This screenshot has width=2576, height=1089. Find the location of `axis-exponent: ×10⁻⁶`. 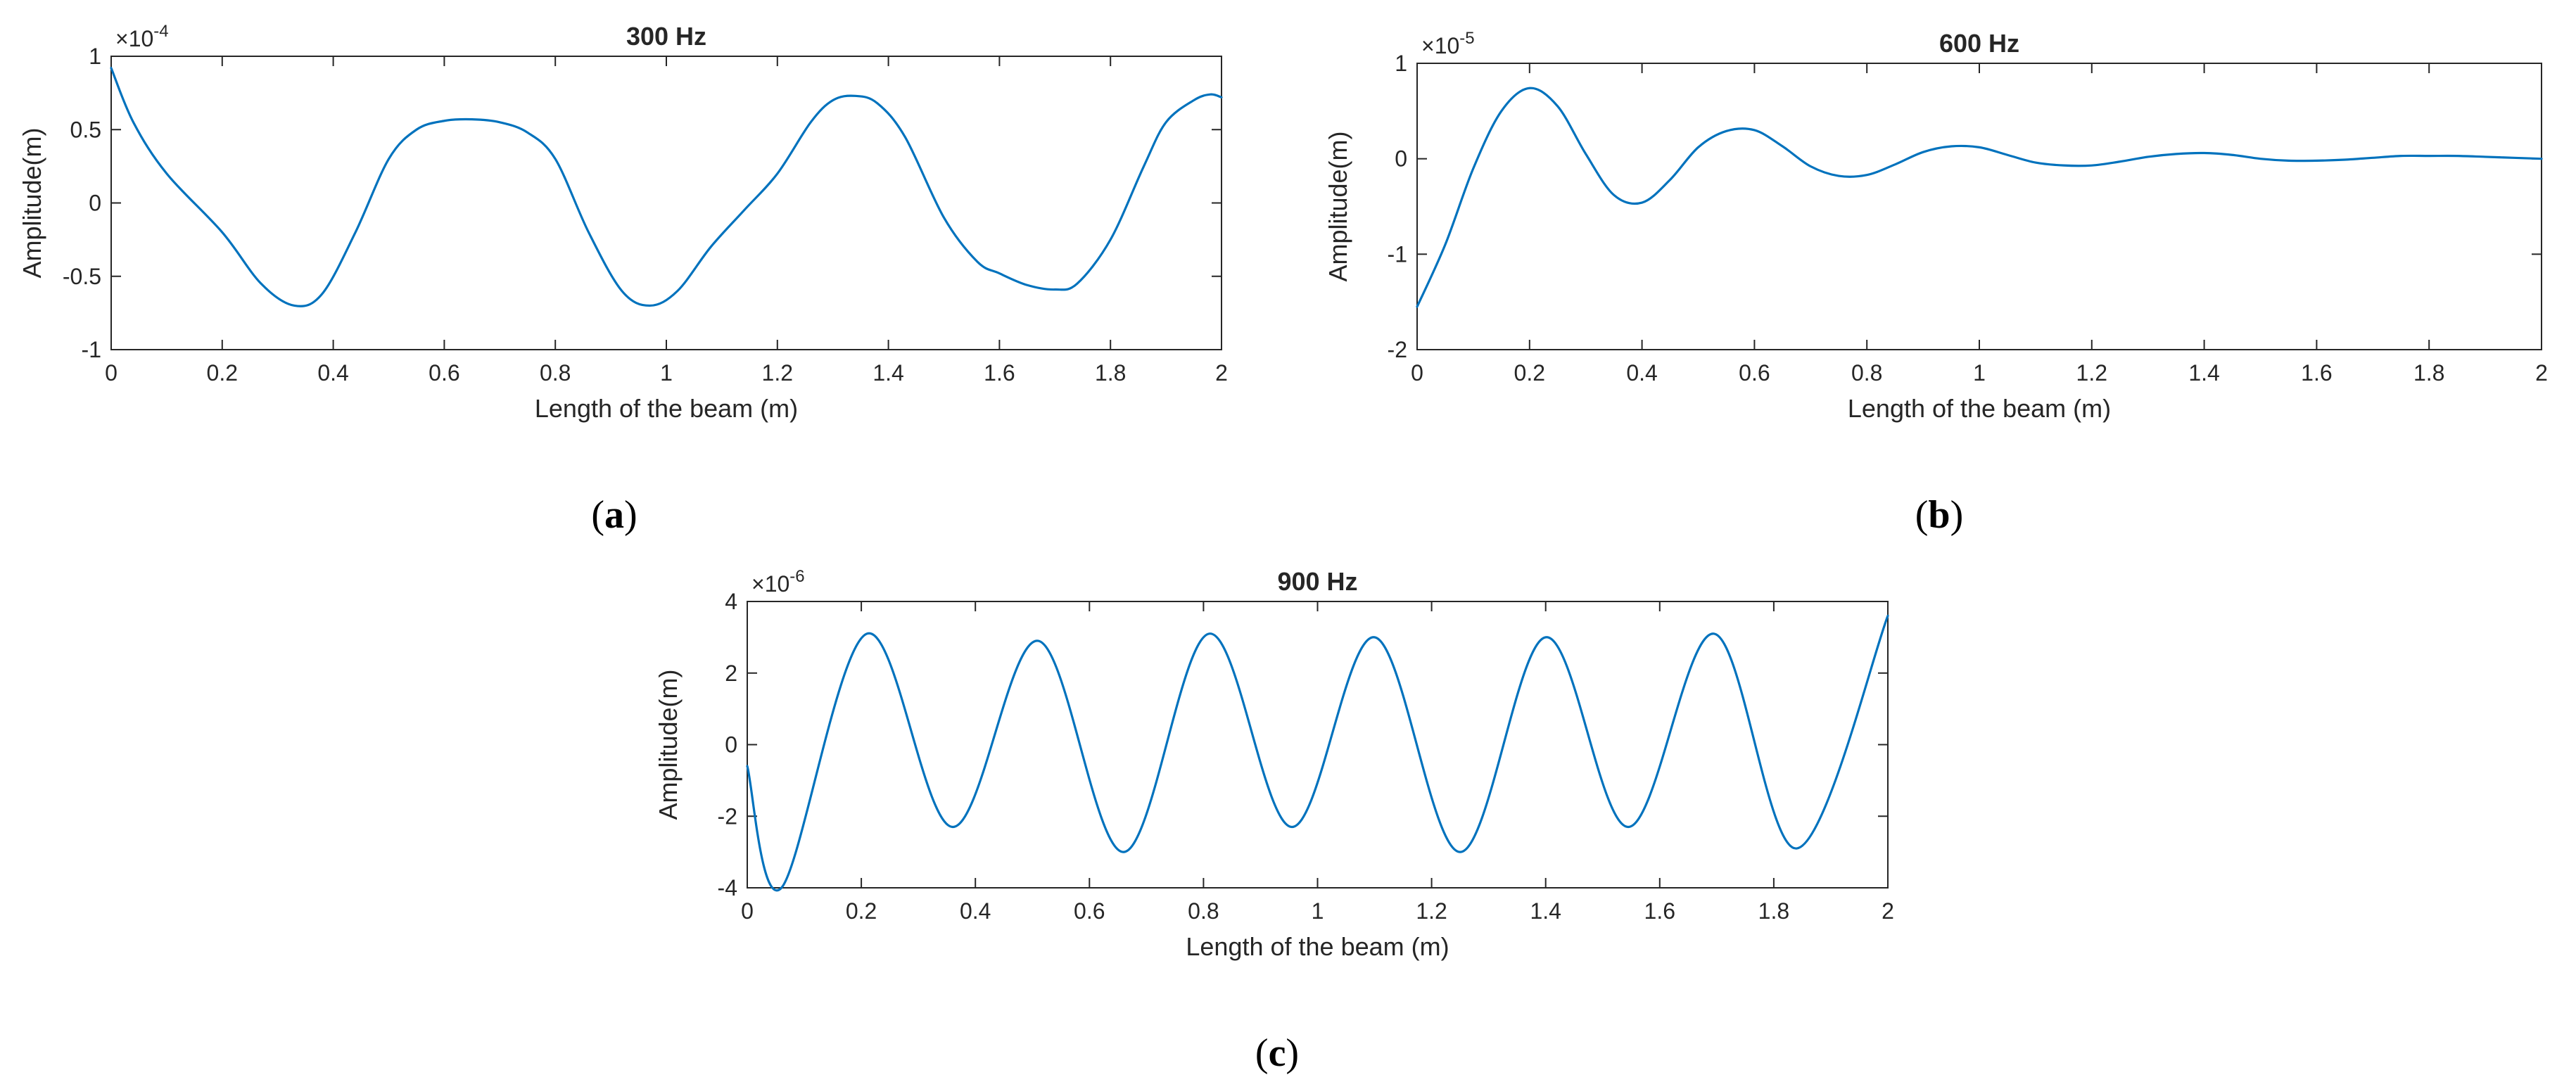

axis-exponent: ×10⁻⁶ is located at coordinates (778, 582).